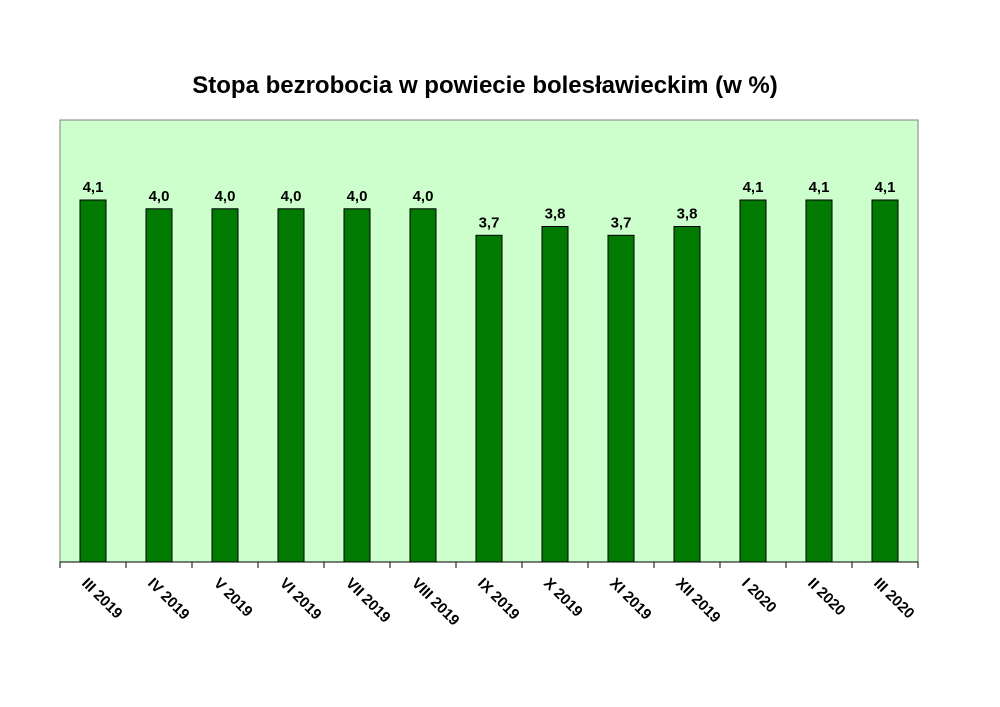 The width and height of the screenshot is (1000, 707). Describe the element at coordinates (630, 599) in the screenshot. I see `x-tick-label: XI 2019` at that location.